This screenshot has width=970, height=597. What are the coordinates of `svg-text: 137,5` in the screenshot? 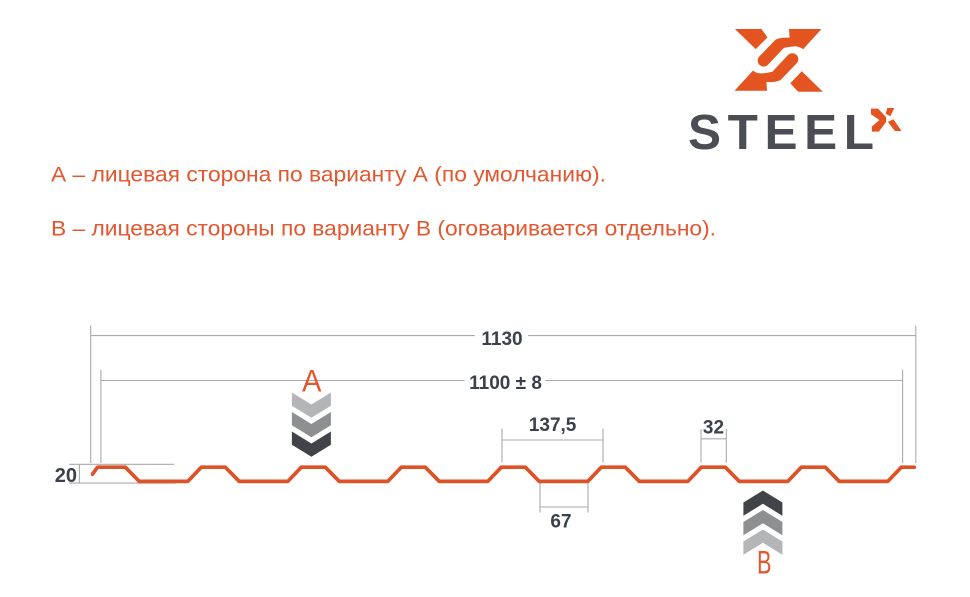 It's located at (553, 425).